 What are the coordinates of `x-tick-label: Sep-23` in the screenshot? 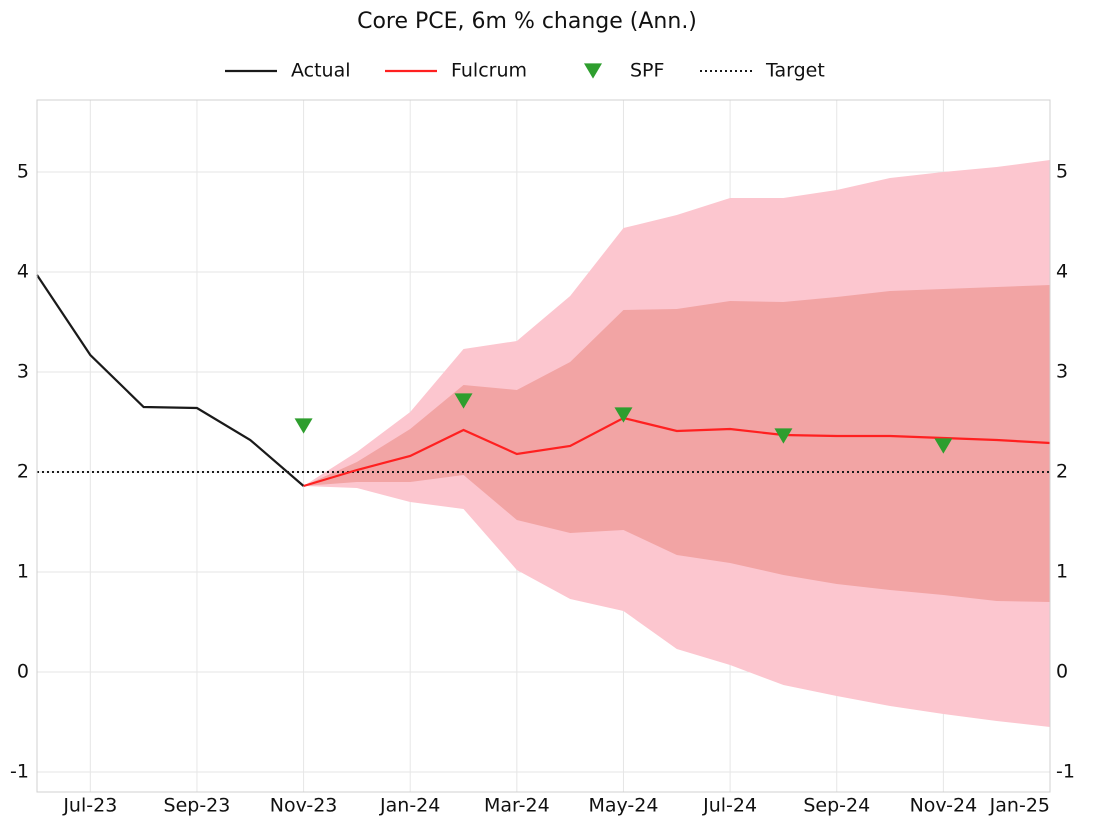 It's located at (197, 806).